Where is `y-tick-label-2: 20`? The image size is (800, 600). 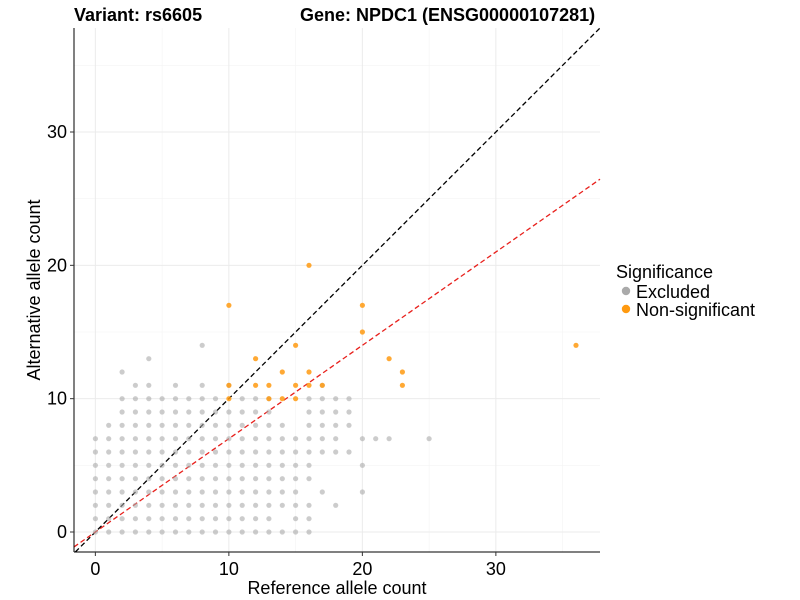
y-tick-label-2: 20 is located at coordinates (57, 265).